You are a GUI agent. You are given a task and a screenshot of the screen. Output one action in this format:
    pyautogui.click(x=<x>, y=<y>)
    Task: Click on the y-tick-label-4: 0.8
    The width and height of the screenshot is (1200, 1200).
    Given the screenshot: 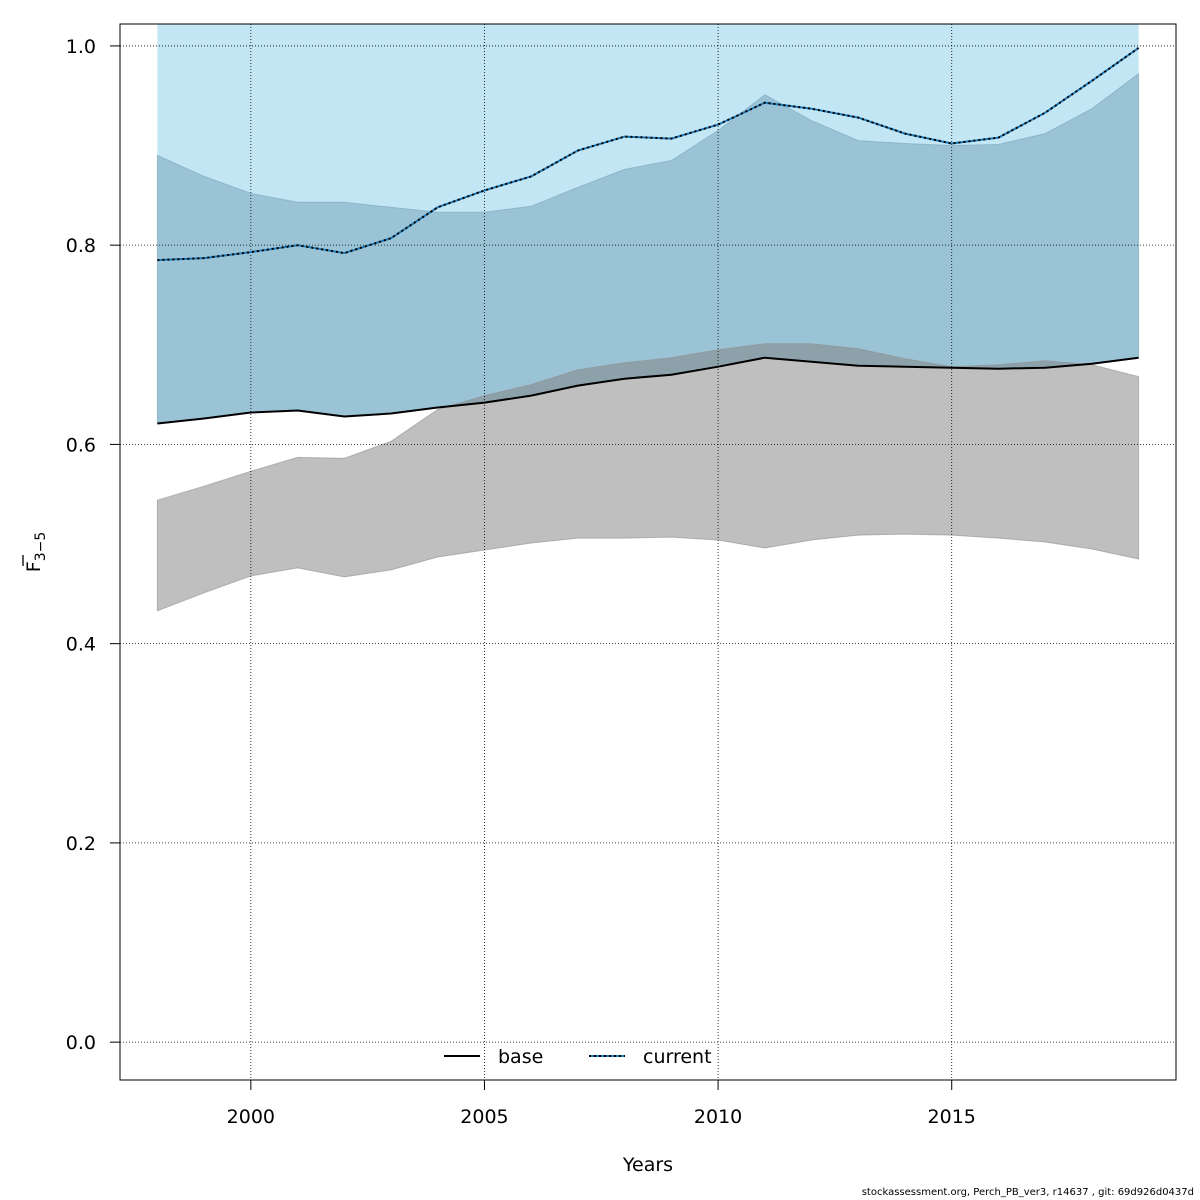 What is the action you would take?
    pyautogui.click(x=81, y=246)
    